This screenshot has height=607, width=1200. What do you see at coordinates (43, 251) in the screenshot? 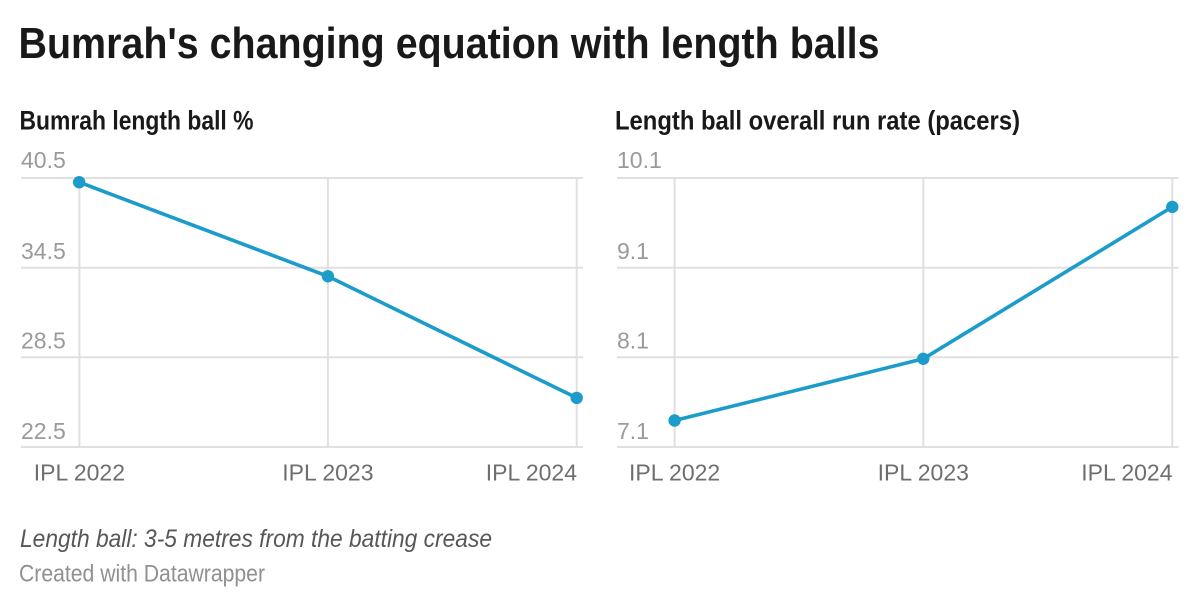
I see `svg-text: 34.5` at bounding box center [43, 251].